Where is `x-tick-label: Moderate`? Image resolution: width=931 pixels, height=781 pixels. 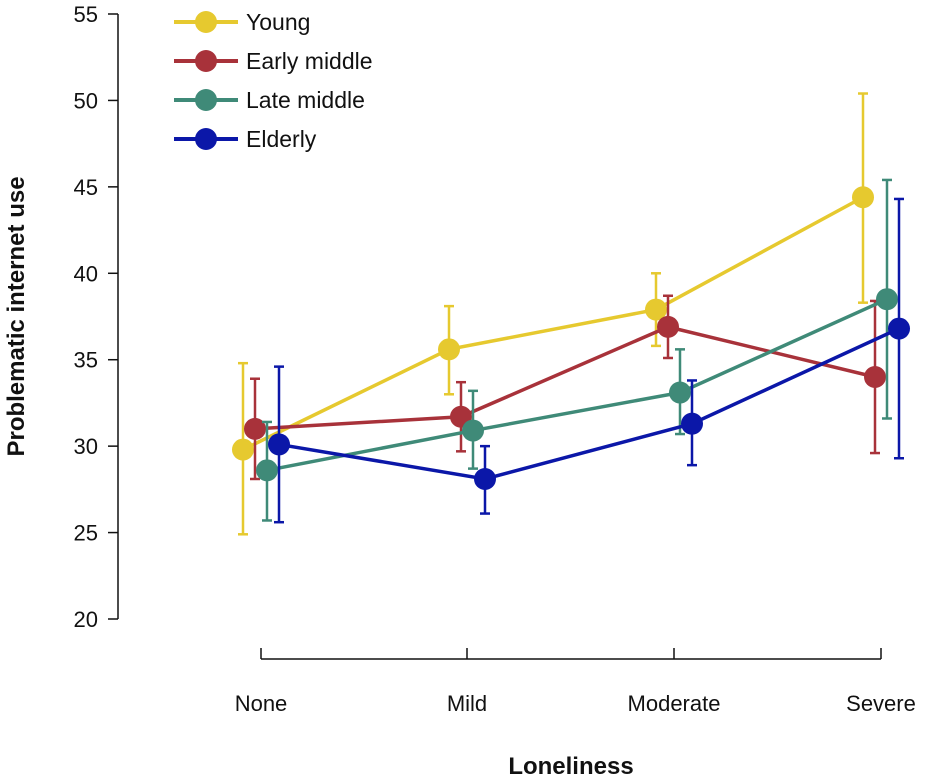 x-tick-label: Moderate is located at coordinates (674, 703).